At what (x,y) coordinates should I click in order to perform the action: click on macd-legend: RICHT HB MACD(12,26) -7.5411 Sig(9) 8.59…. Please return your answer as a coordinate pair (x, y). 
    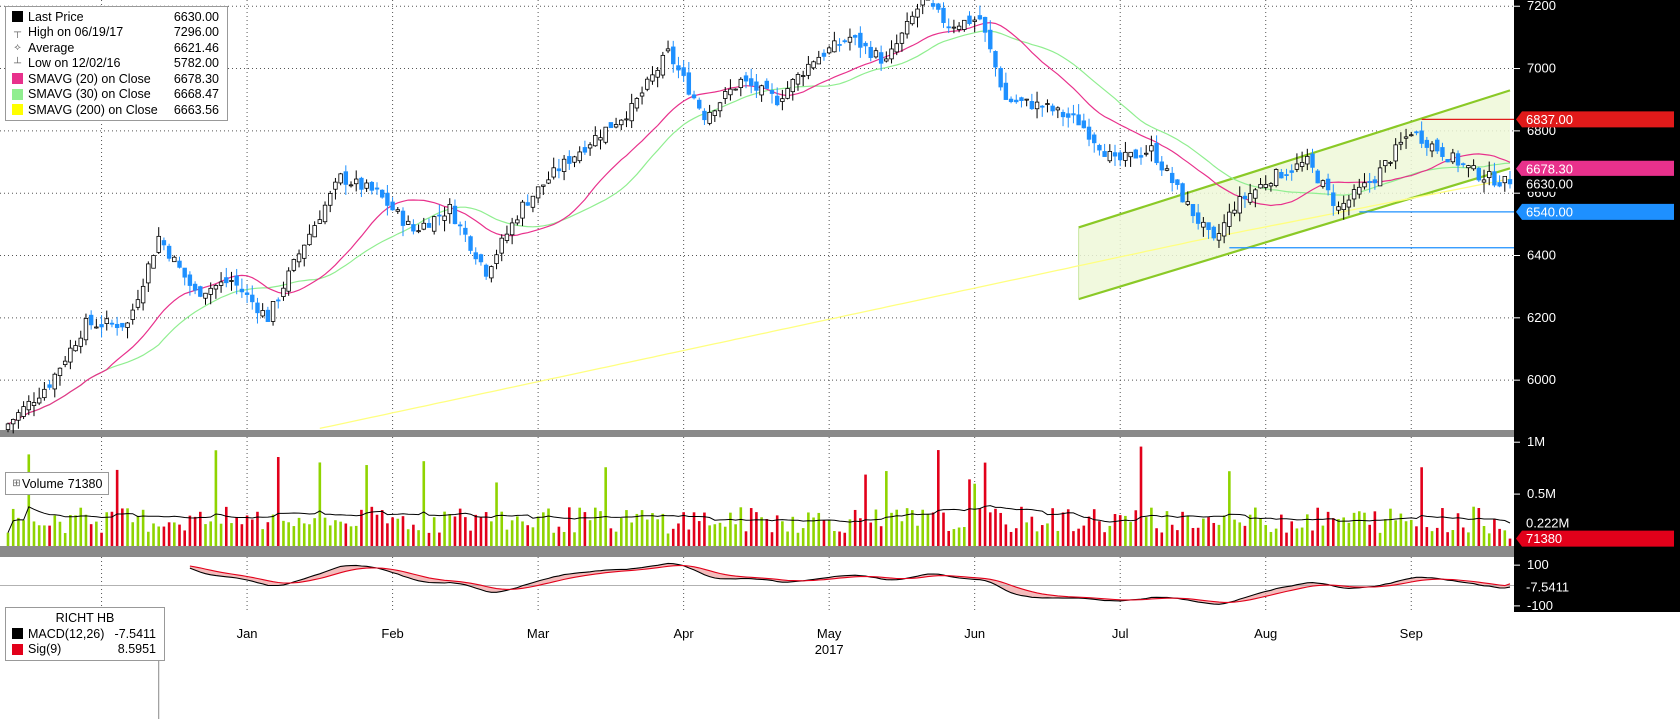
    Looking at the image, I should click on (85, 634).